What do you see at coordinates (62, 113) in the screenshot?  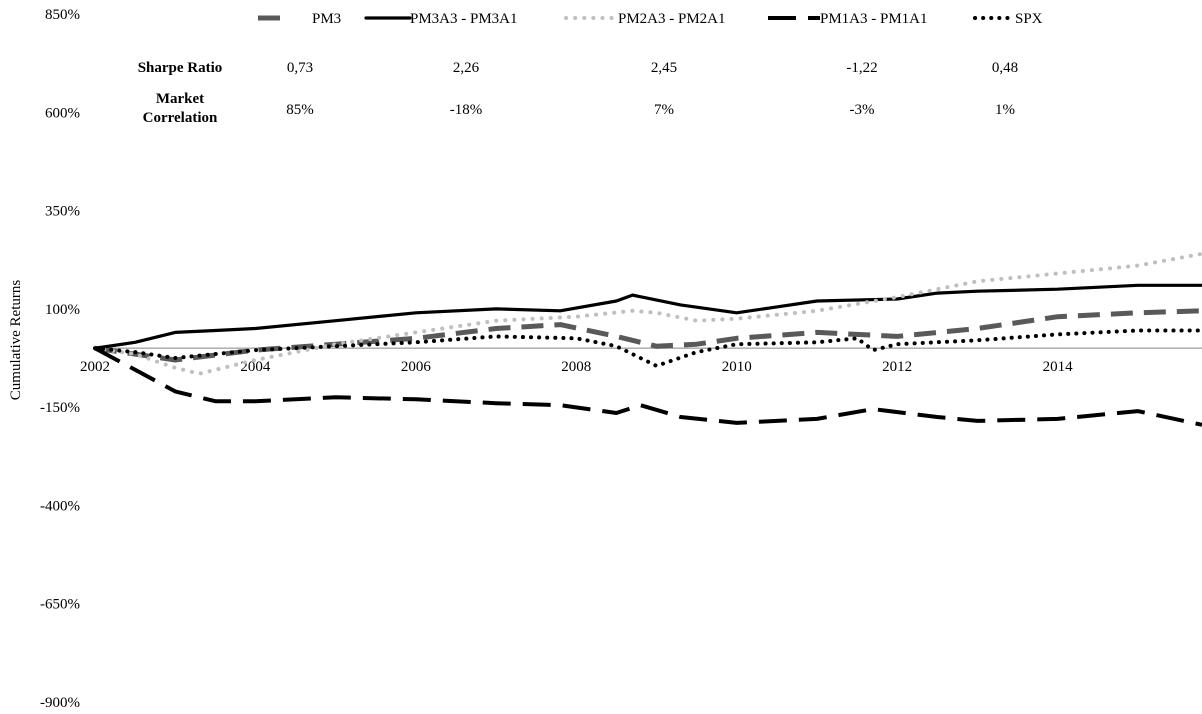 I see `y-tick-label: 600%` at bounding box center [62, 113].